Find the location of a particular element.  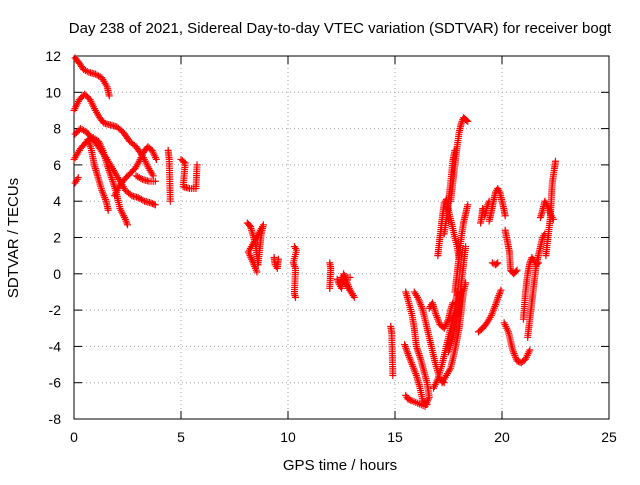

y-tick-label: 2 is located at coordinates (57, 238).